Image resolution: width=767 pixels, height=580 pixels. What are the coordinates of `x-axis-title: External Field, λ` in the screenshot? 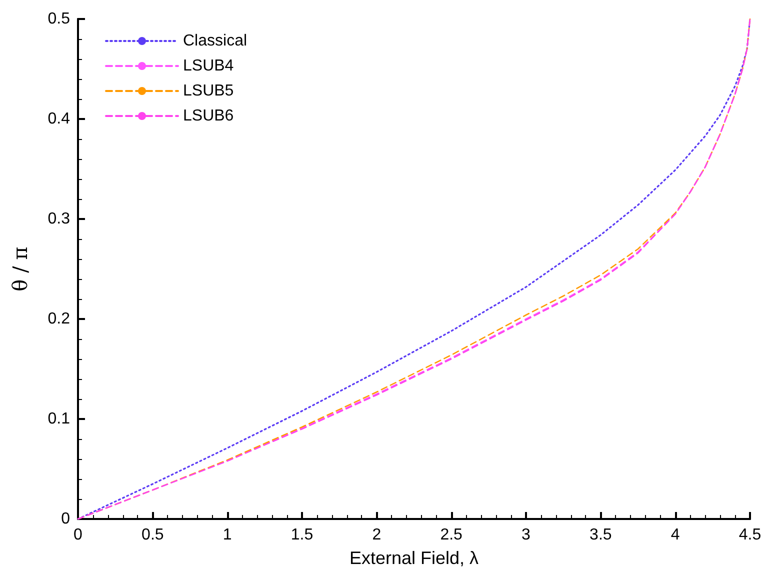 It's located at (414, 558).